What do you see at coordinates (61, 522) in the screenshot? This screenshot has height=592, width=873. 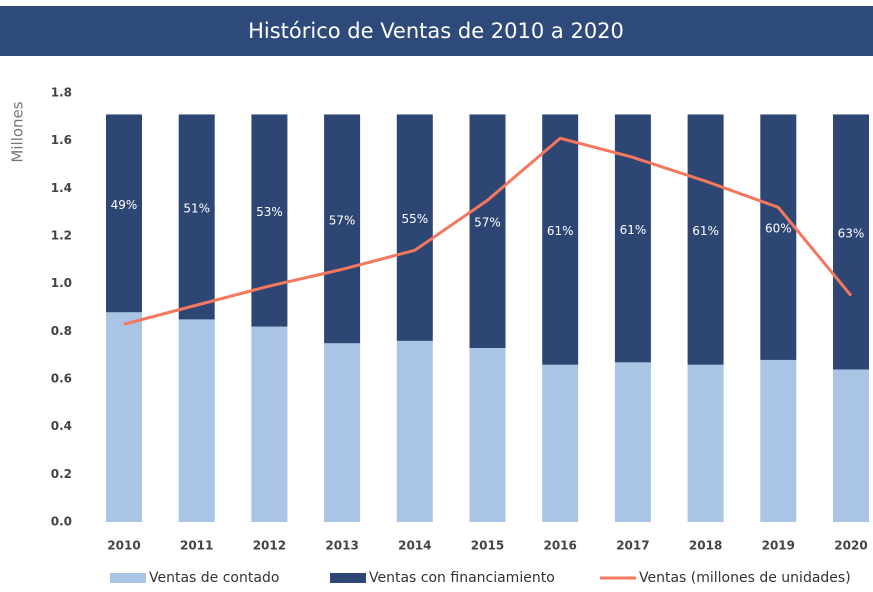 I see `y-tick-label: 0.0` at bounding box center [61, 522].